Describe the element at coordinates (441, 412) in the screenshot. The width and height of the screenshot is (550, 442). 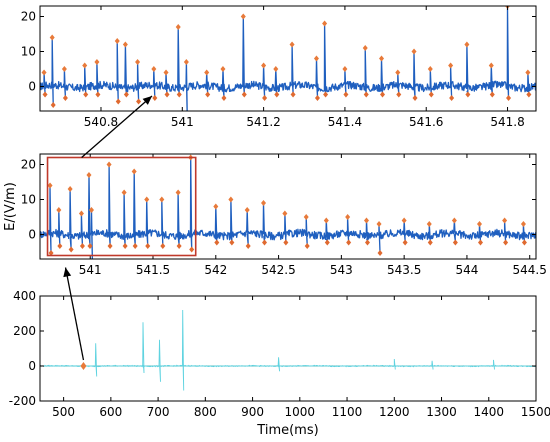
I see `x-tick-label: 1300` at that location.